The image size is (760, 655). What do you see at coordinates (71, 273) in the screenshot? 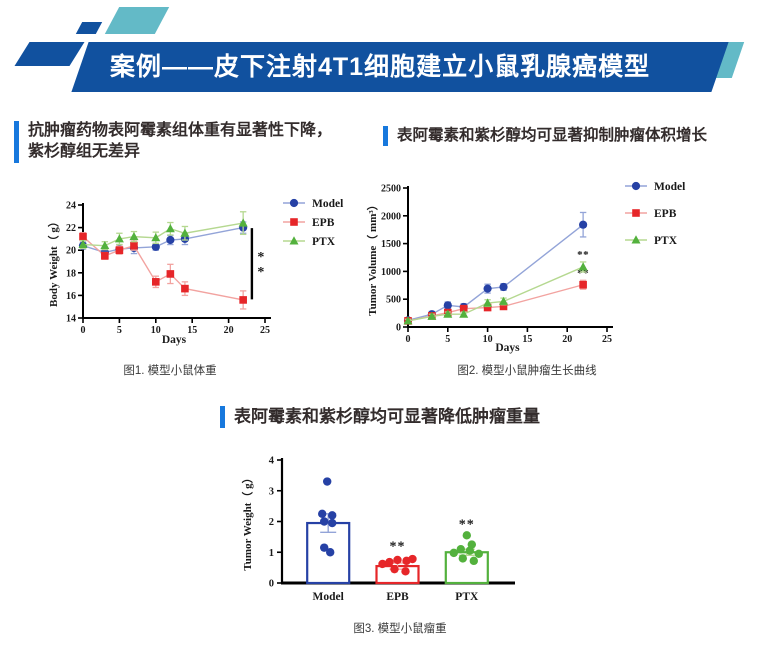
I see `svg-text: 18` at bounding box center [71, 273].